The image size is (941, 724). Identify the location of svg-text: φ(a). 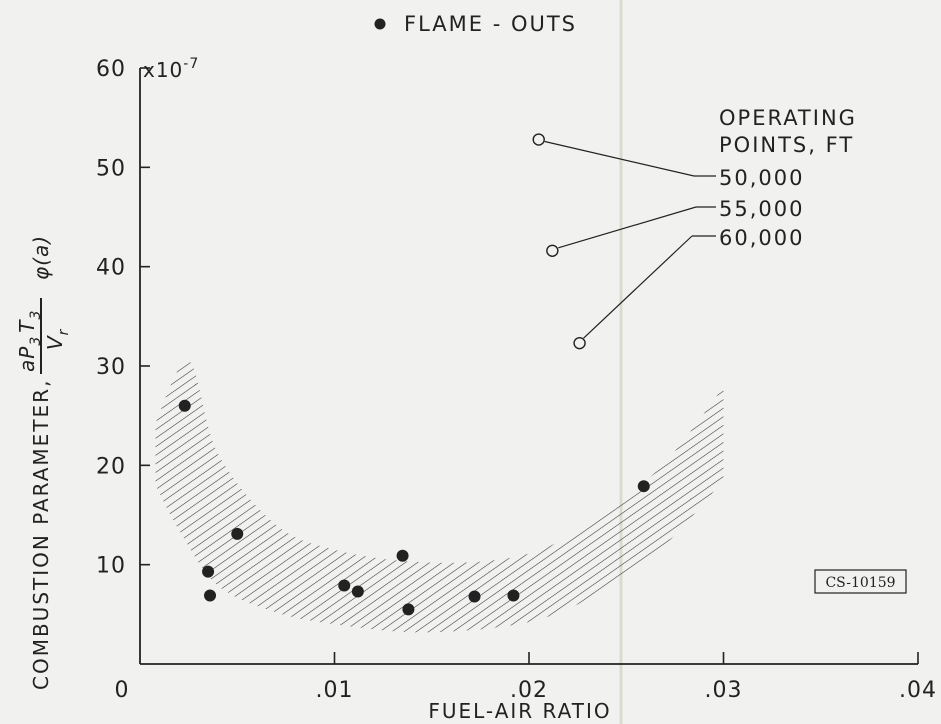
(41, 257).